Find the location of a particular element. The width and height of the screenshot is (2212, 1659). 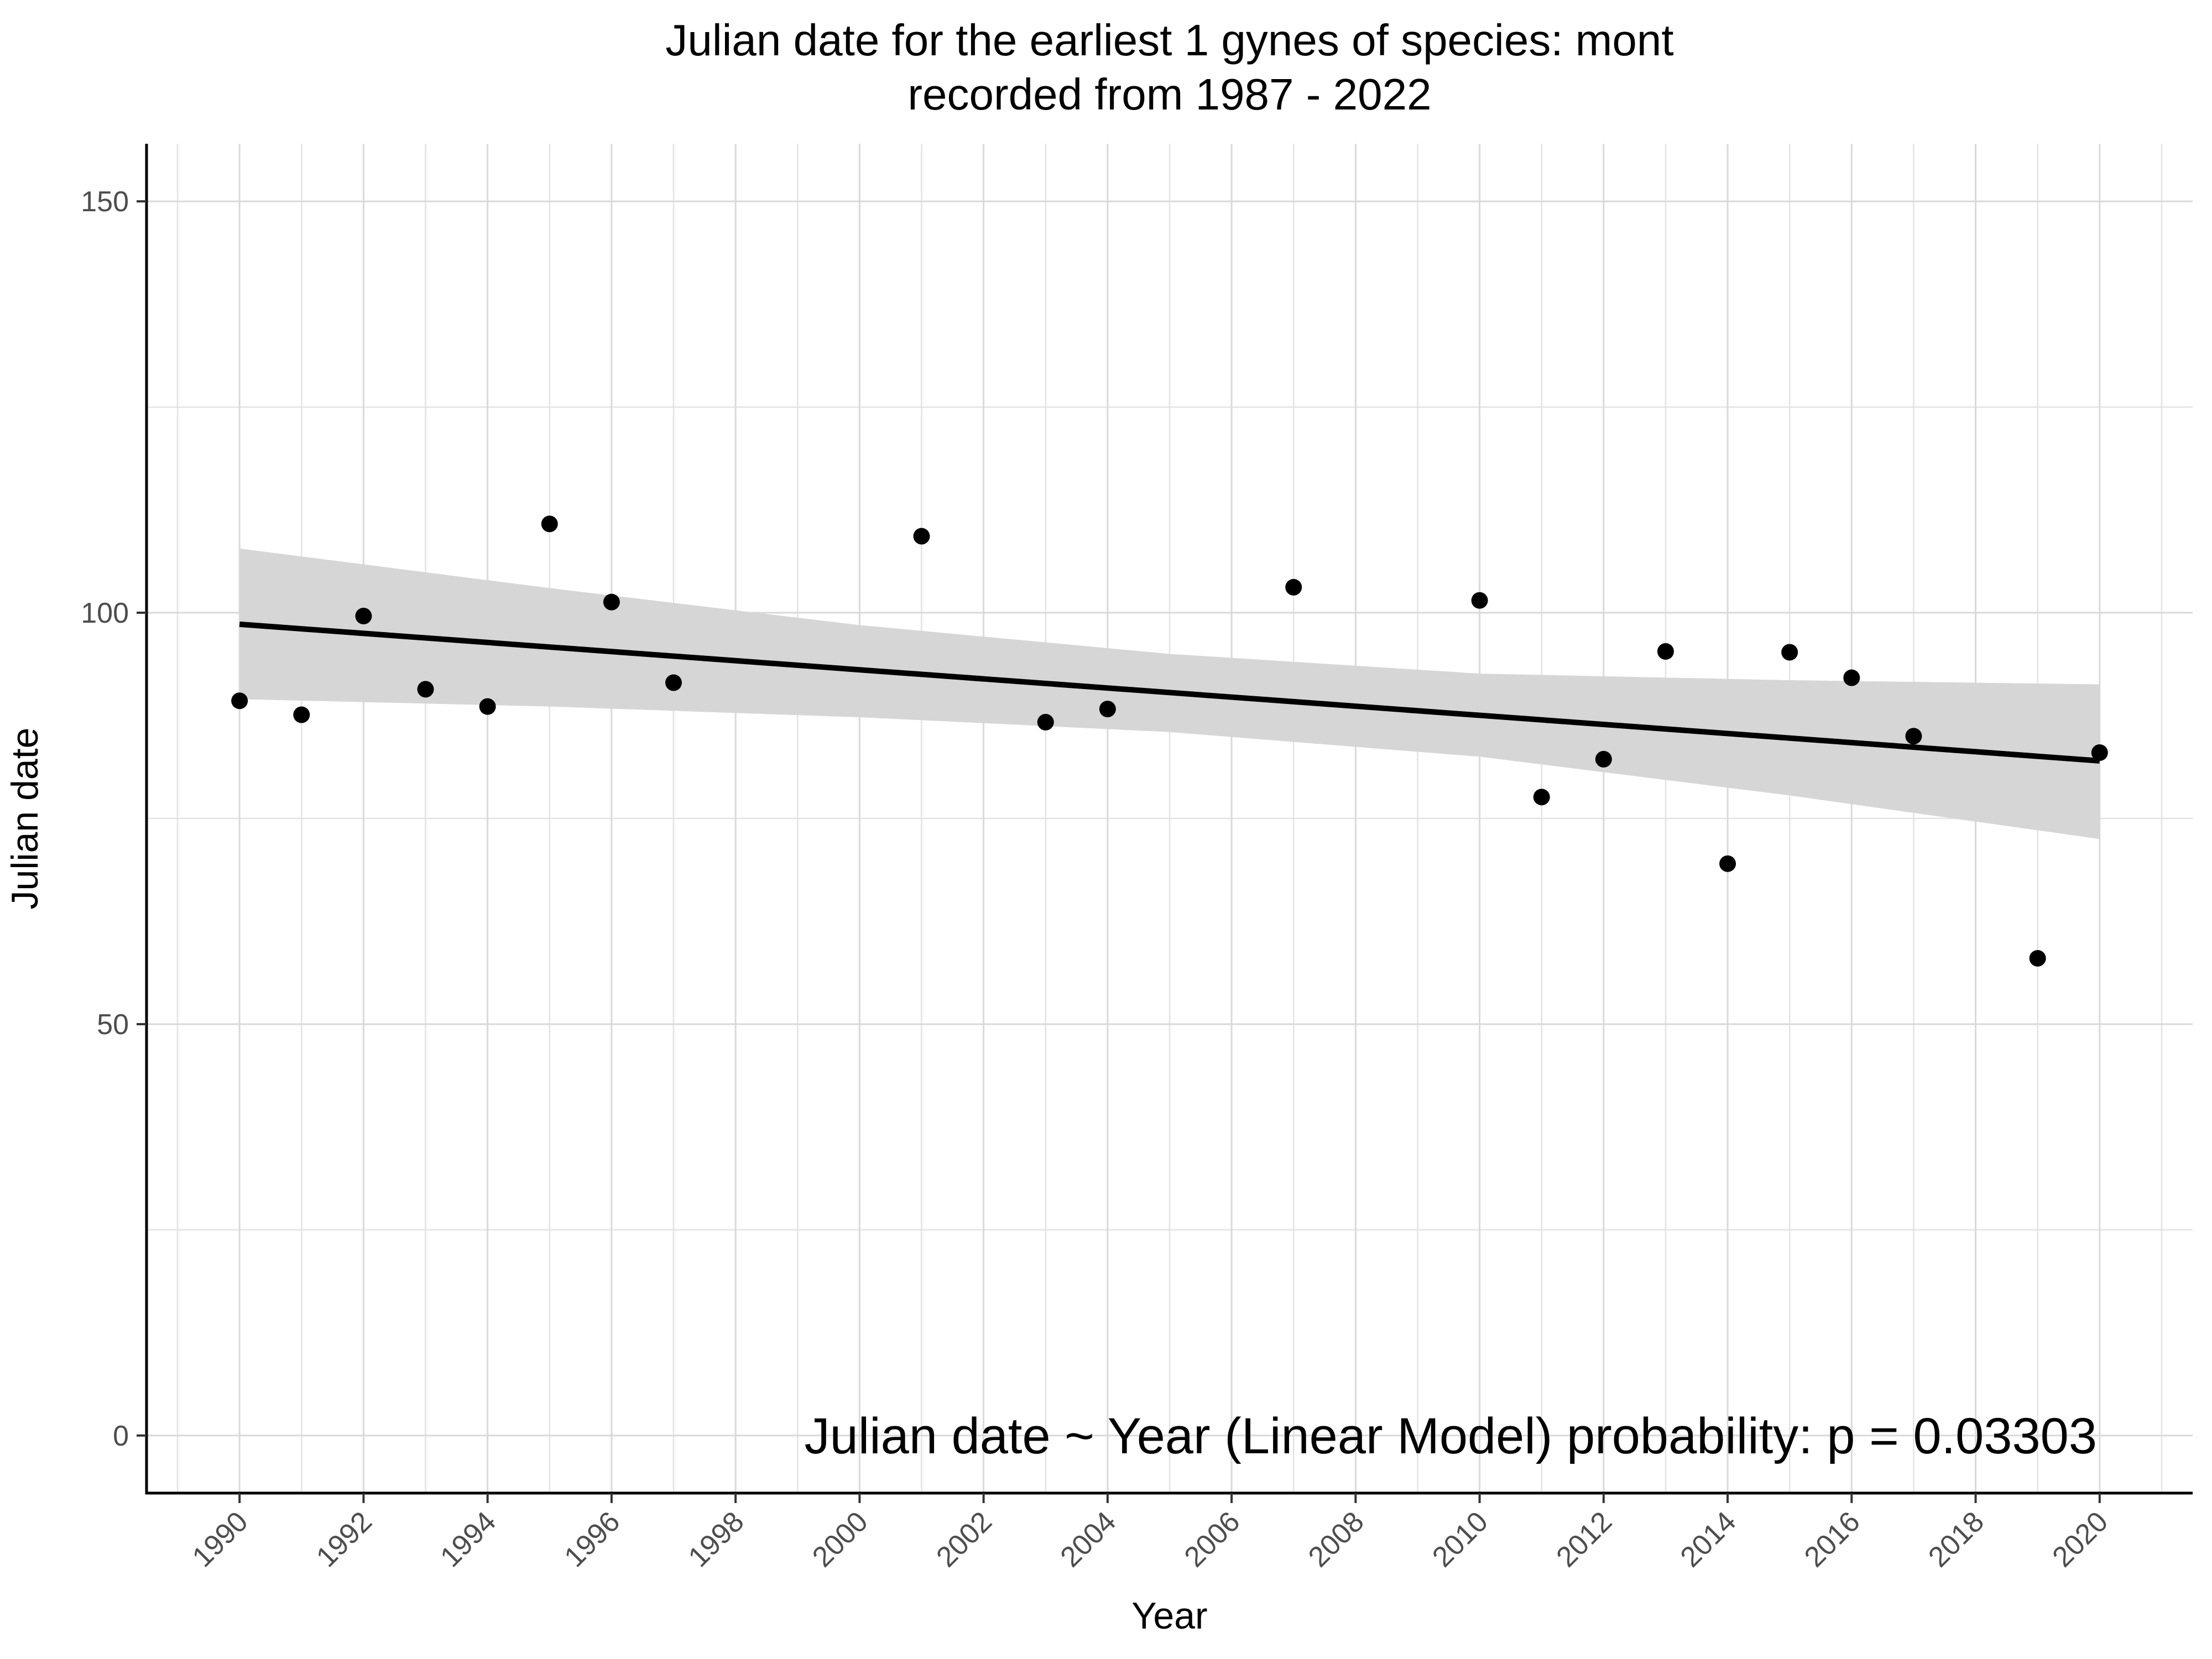

x-tick-label: 1998 is located at coordinates (716, 1539).